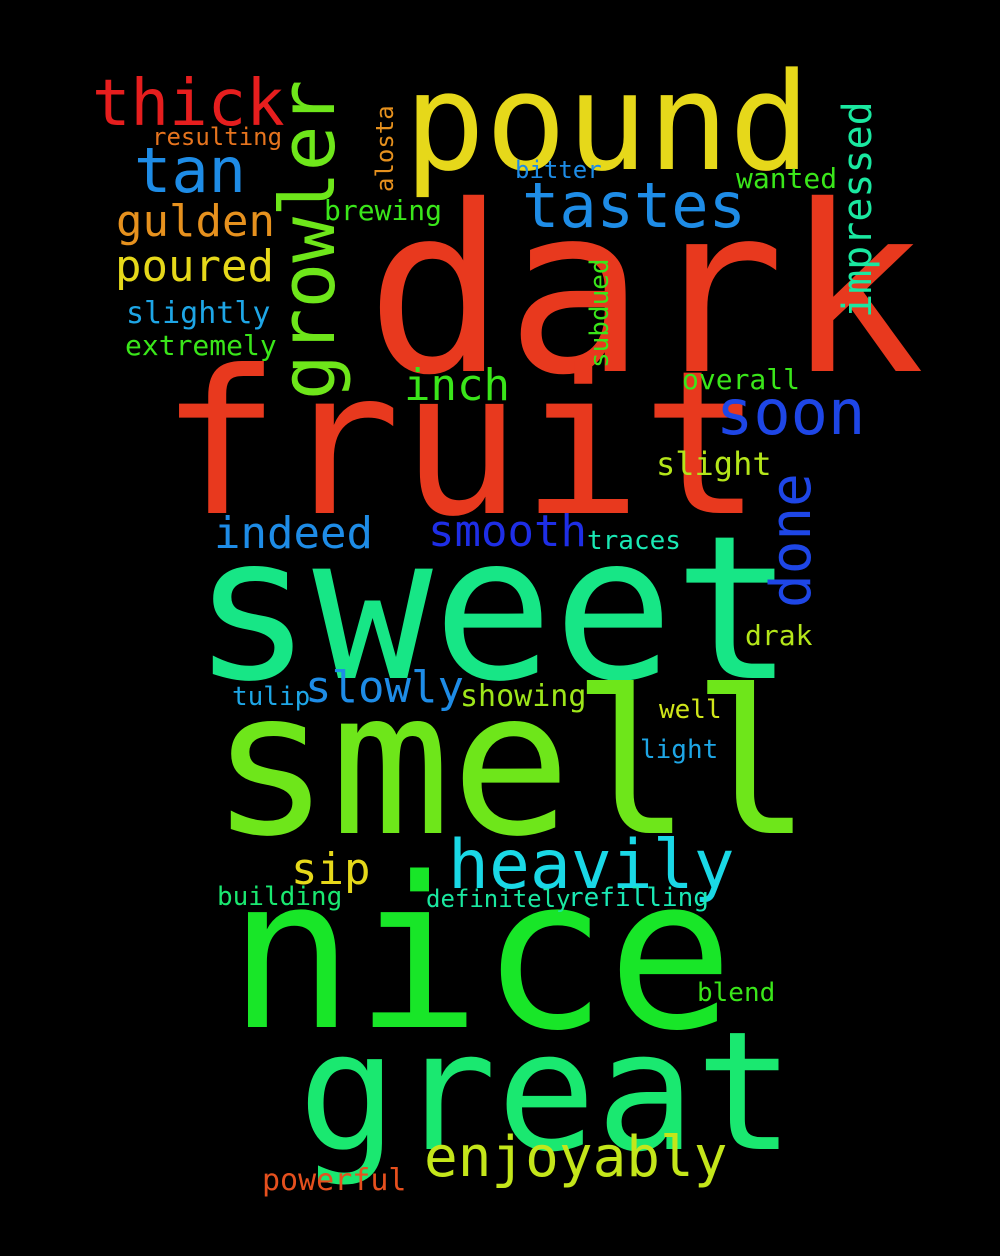 This screenshot has height=1256, width=1000. What do you see at coordinates (645, 291) in the screenshot?
I see `word-dark: dark` at bounding box center [645, 291].